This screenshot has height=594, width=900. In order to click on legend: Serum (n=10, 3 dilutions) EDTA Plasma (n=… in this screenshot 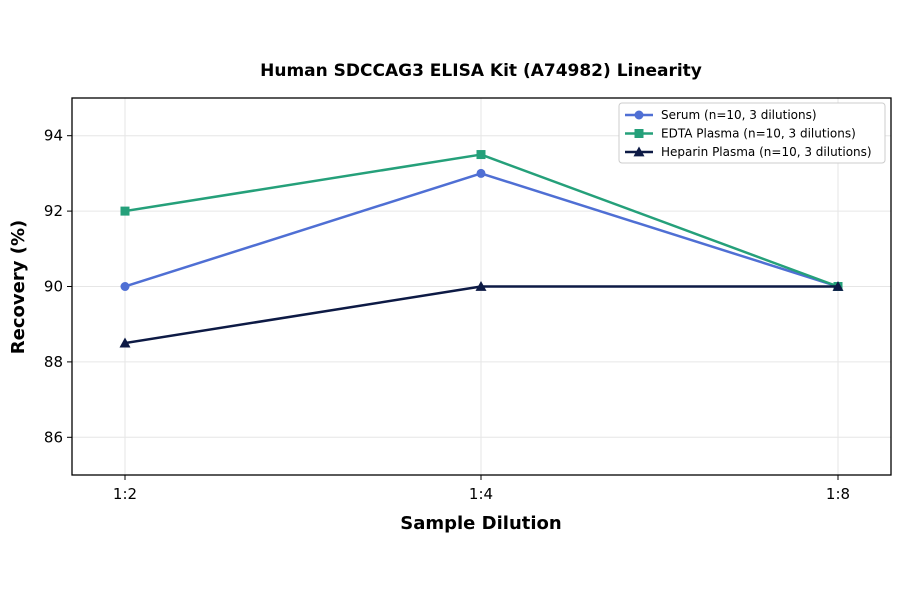, I will do `click(752, 133)`.